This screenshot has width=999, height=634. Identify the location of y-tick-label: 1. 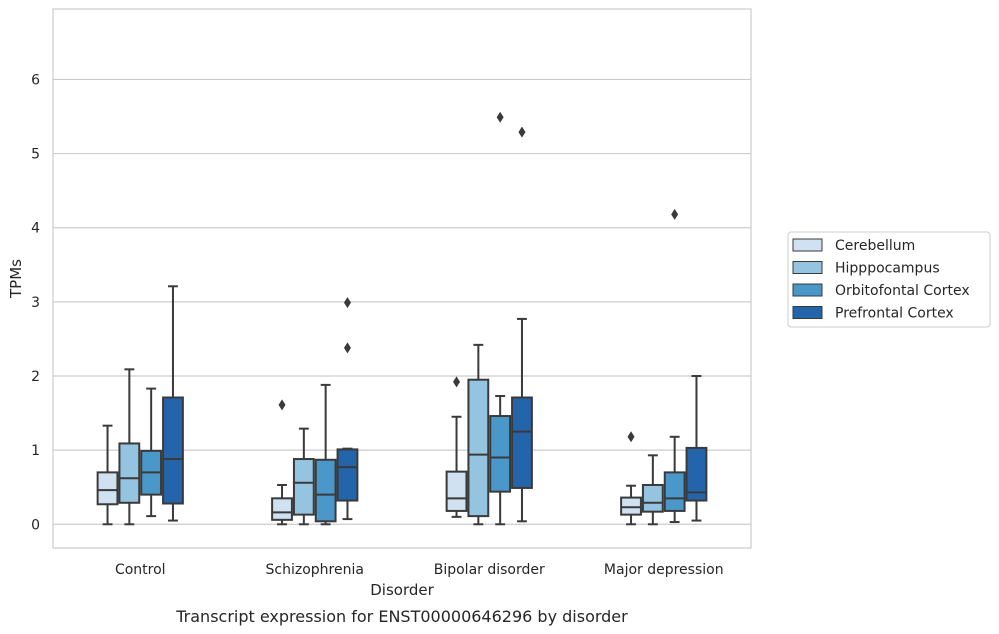
(35, 451).